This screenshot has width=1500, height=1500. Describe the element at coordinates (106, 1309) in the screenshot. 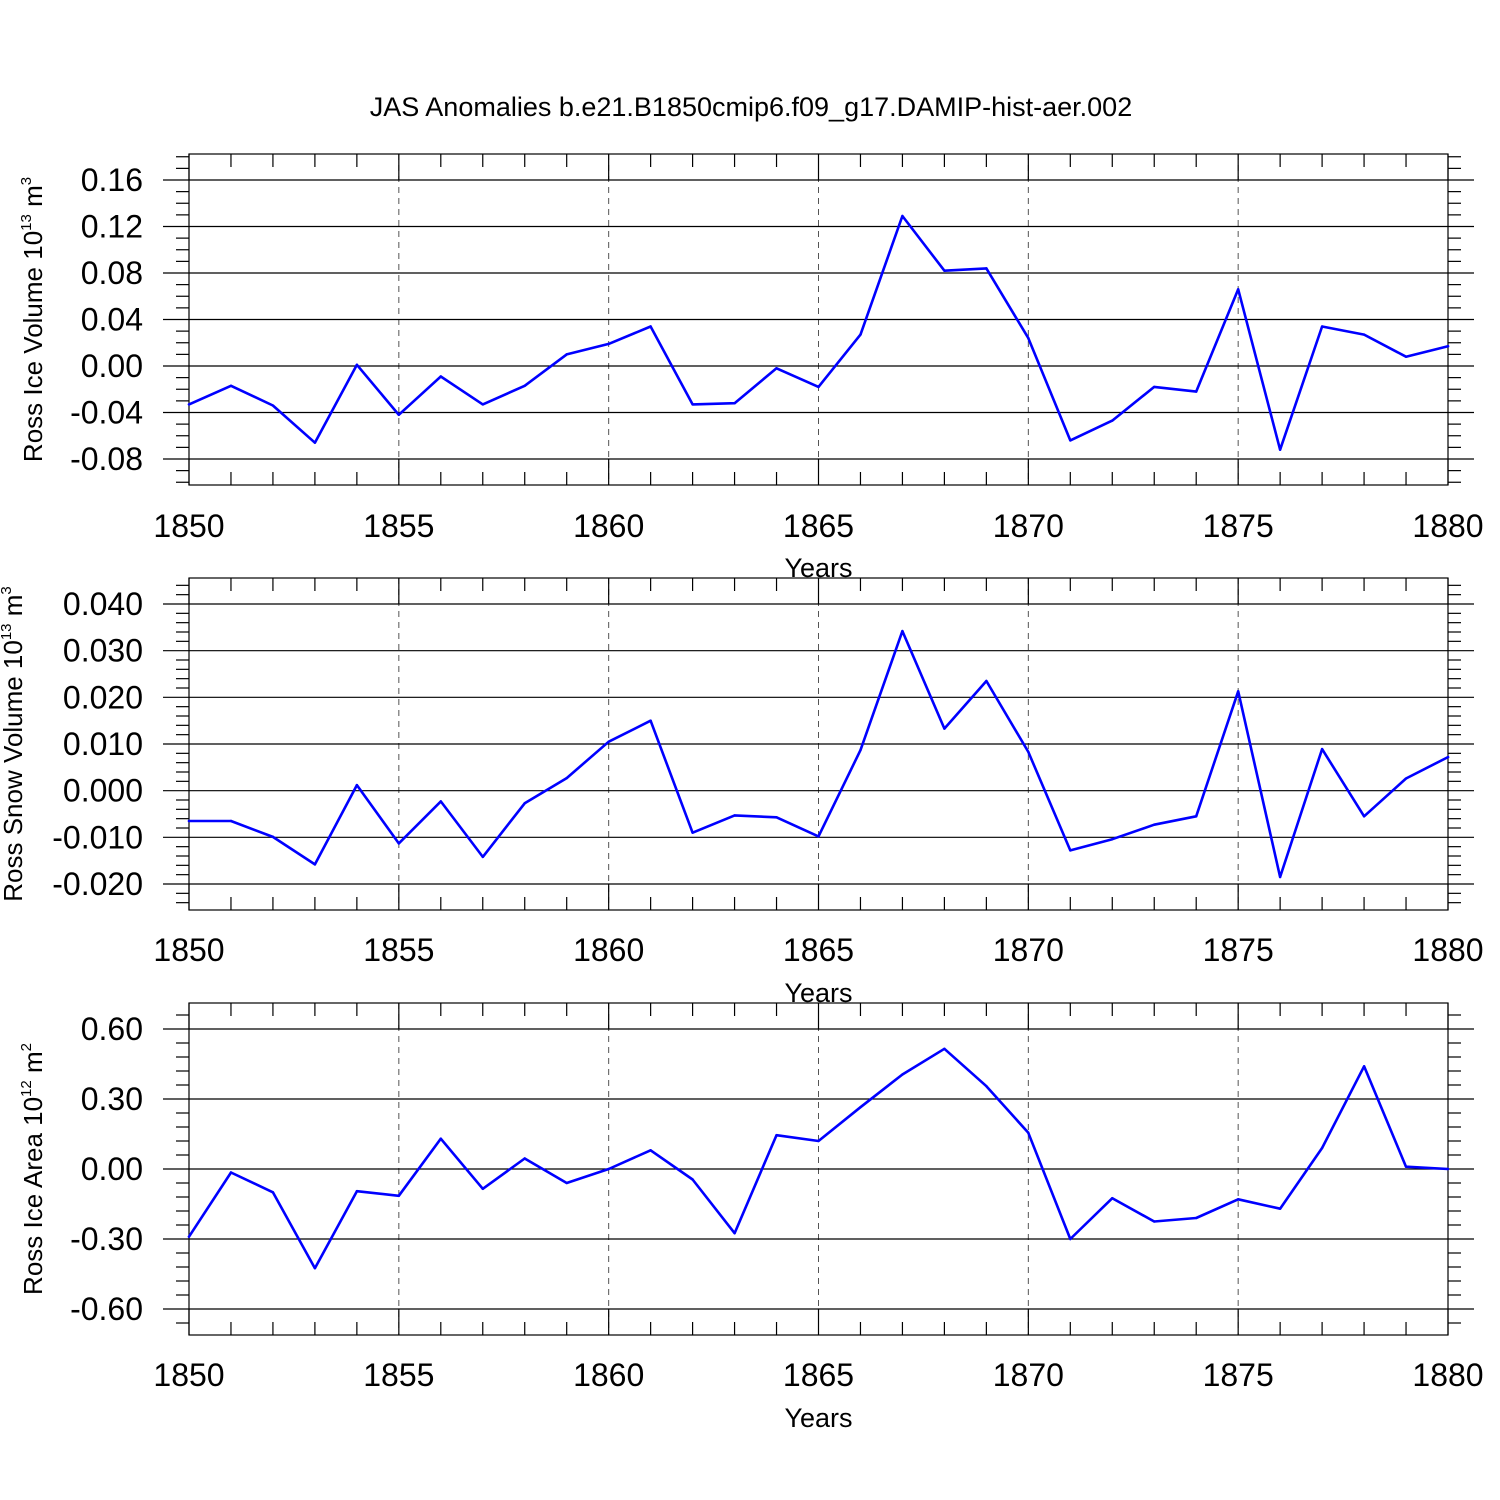

I see `y-tick-label: -0.60` at that location.